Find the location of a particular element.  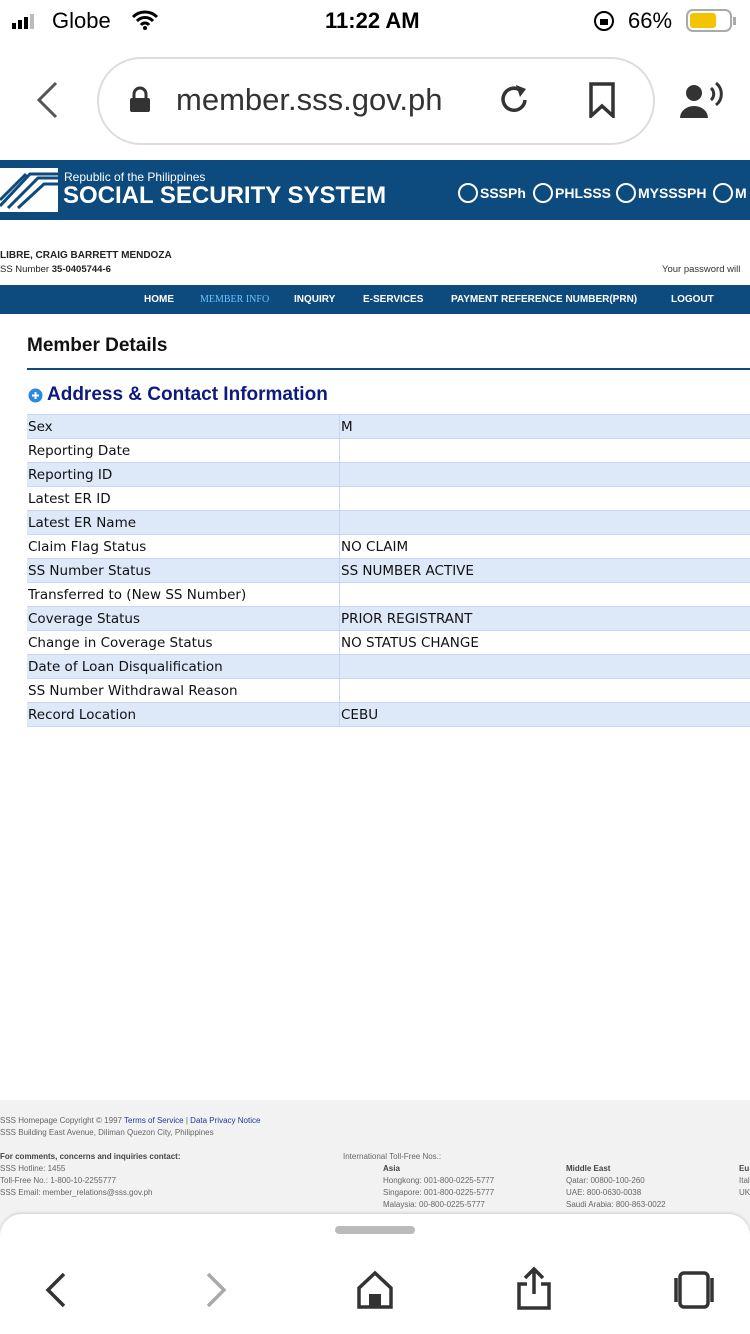

page-title: Member Details is located at coordinates (97, 345).